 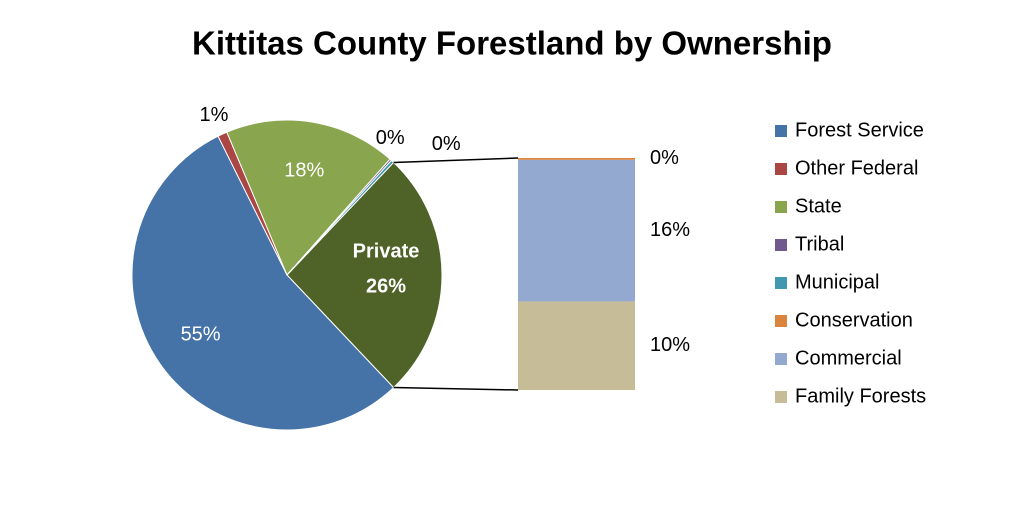 I want to click on chart-title: Kittitas County Forestland by Ownership, so click(x=512, y=43).